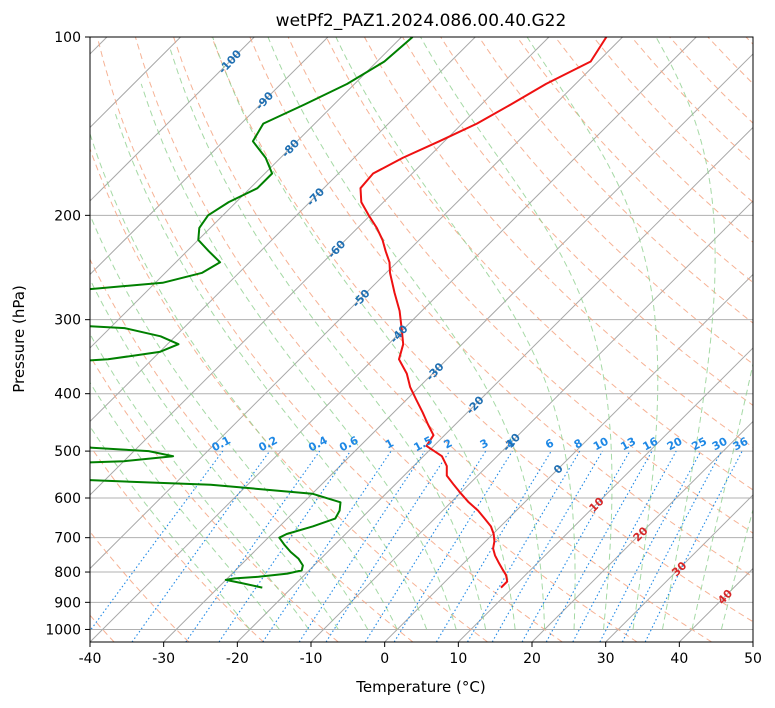 This screenshot has width=775, height=708. Describe the element at coordinates (67, 452) in the screenshot. I see `y-tick-label: 500` at that location.